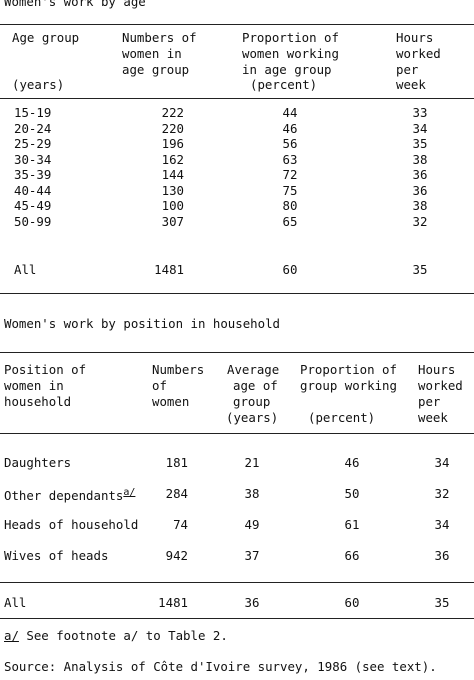 The height and width of the screenshot is (680, 474). What do you see at coordinates (287, 69) in the screenshot?
I see `t1-col-prop-header-3: in age group` at bounding box center [287, 69].